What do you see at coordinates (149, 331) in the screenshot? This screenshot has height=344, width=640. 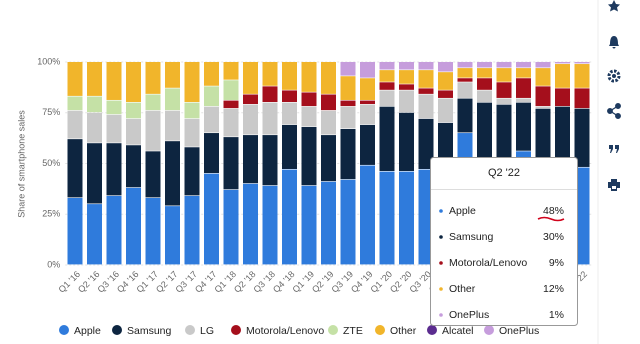 I see `legend-label: Samsung` at bounding box center [149, 331].